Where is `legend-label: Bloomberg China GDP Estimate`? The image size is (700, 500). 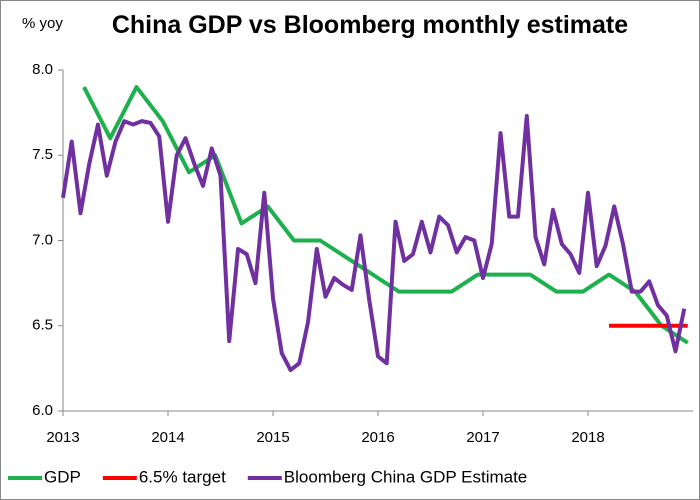
legend-label: Bloomberg China GDP Estimate is located at coordinates (405, 476).